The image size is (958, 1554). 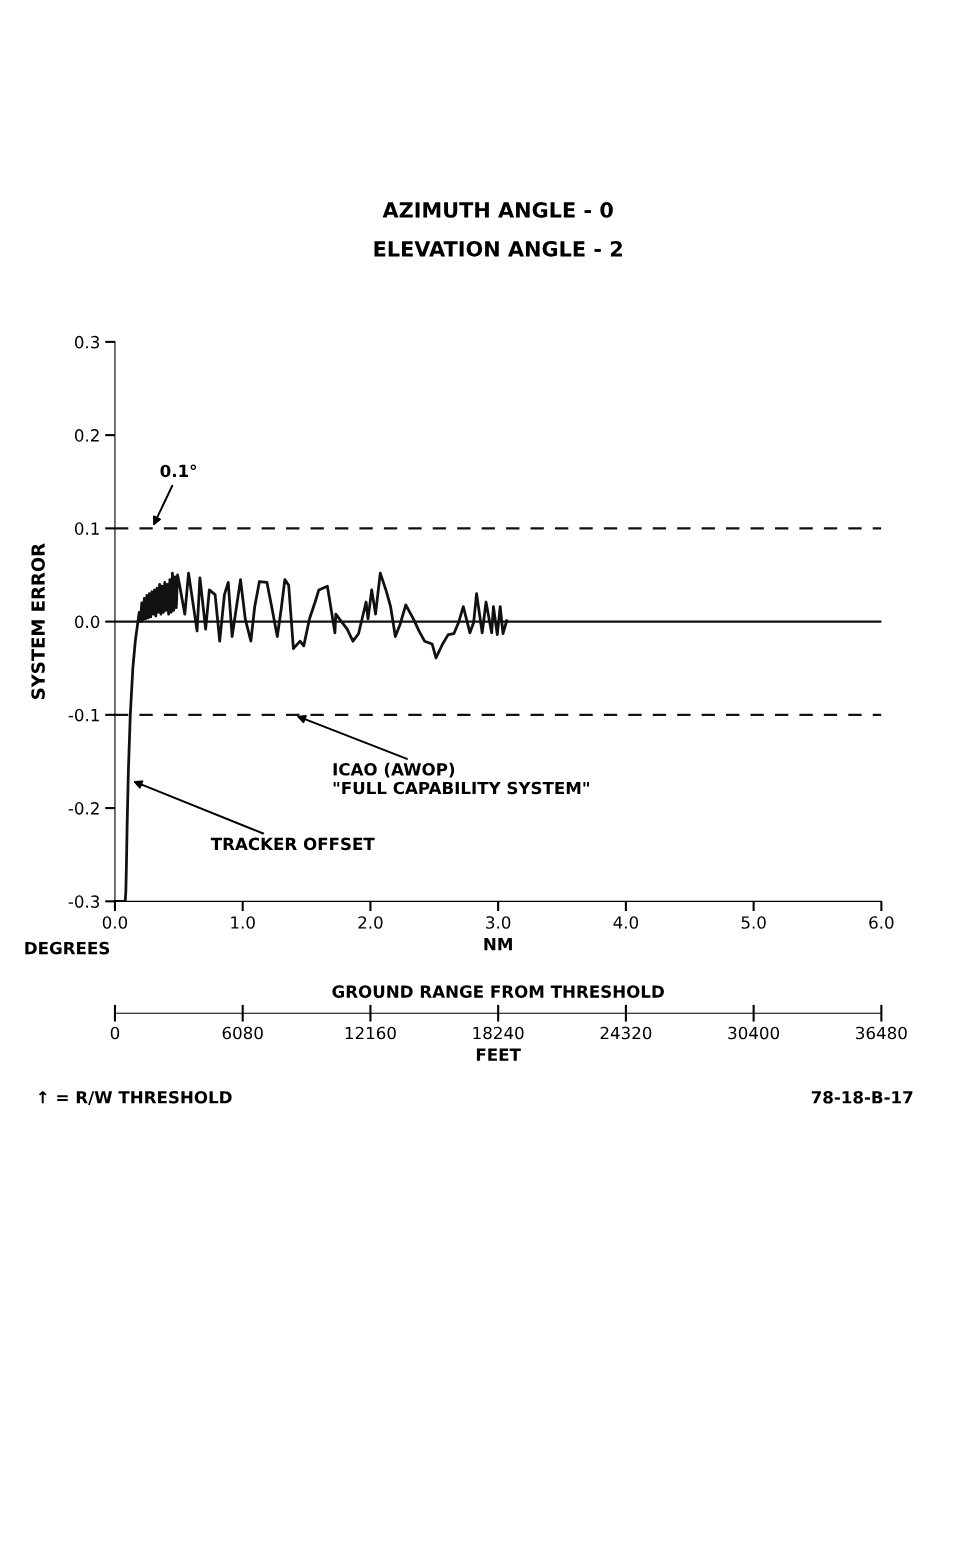 What do you see at coordinates (370, 922) in the screenshot?
I see `x-tick-label: 2.0` at bounding box center [370, 922].